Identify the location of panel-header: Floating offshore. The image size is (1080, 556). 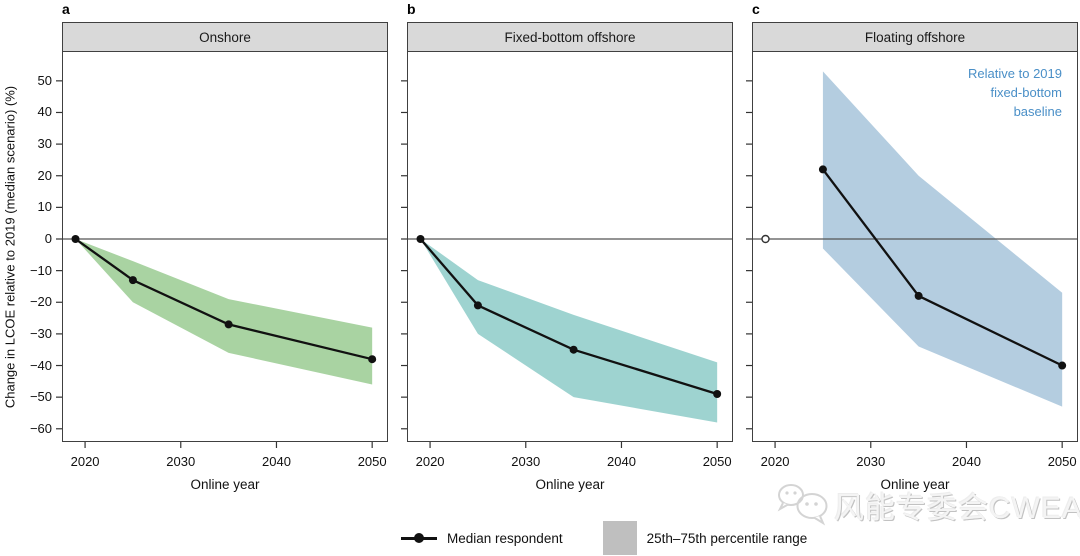
(915, 37).